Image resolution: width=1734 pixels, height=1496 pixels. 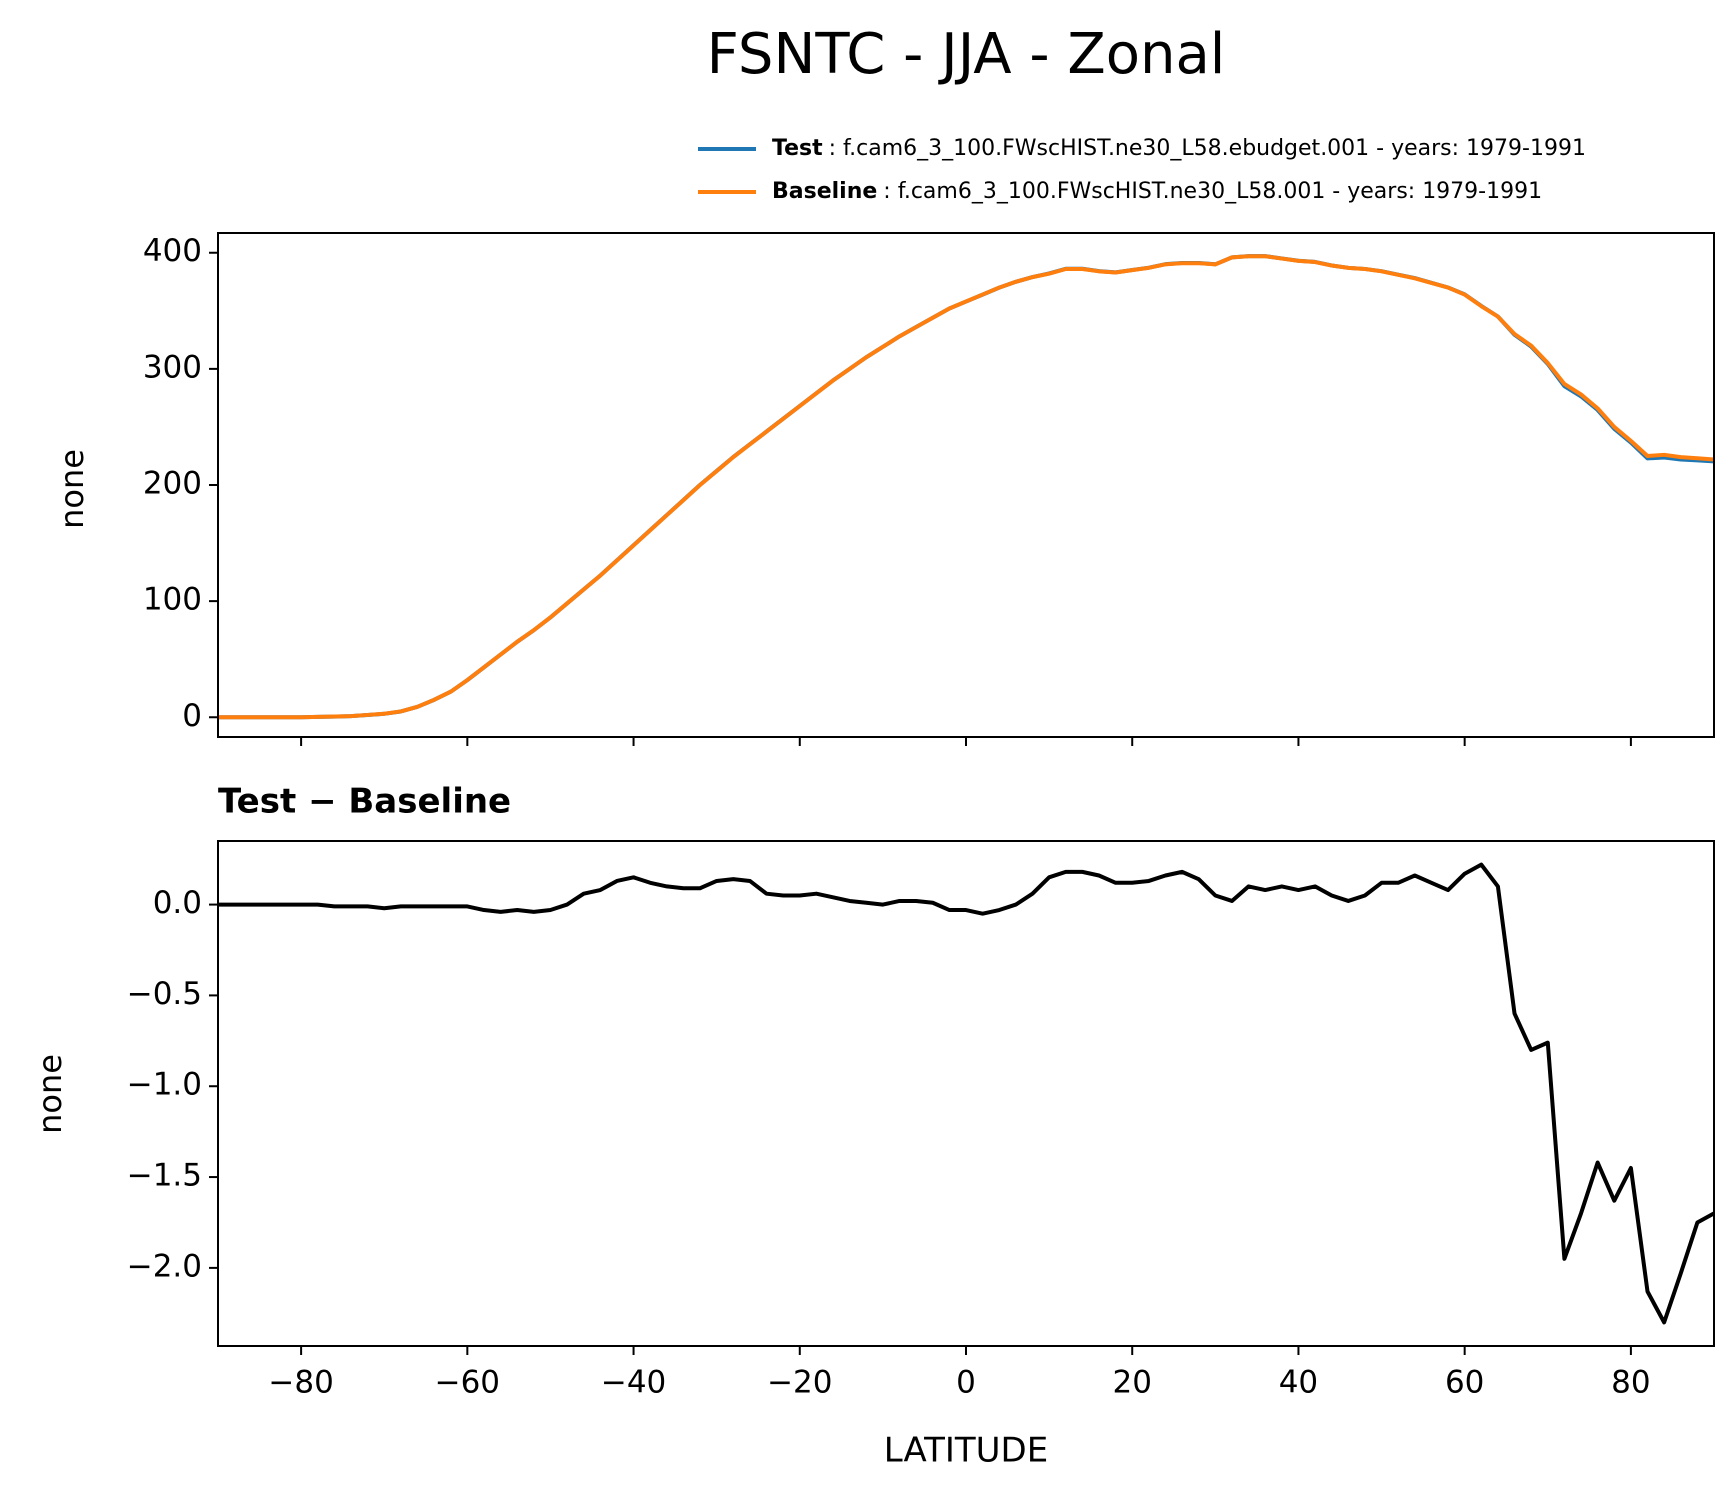 I want to click on y-tick-label: 200, so click(x=172, y=484).